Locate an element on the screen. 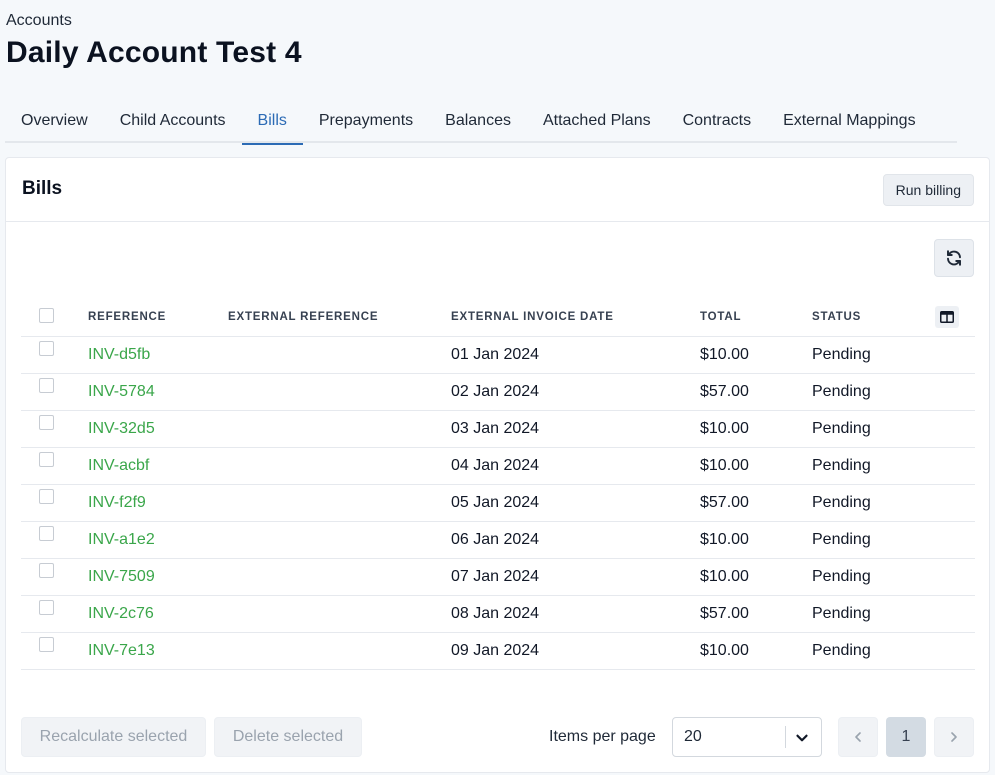 The image size is (995, 775). tab-external-mappings: External Mappings is located at coordinates (849, 120).